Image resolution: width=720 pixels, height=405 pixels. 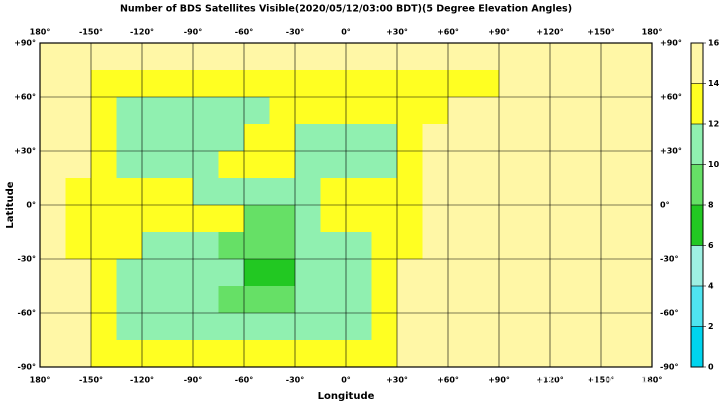 What do you see at coordinates (713, 124) in the screenshot?
I see `colorbar-tick-label: 12` at bounding box center [713, 124].